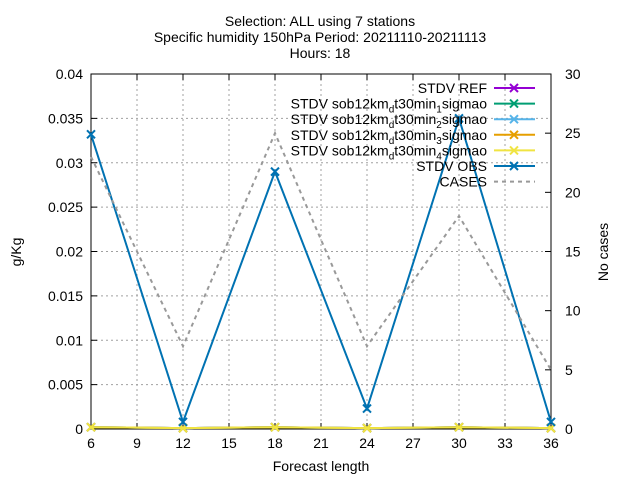 The height and width of the screenshot is (480, 640). Describe the element at coordinates (137, 443) in the screenshot. I see `x-tick-label: 9` at that location.